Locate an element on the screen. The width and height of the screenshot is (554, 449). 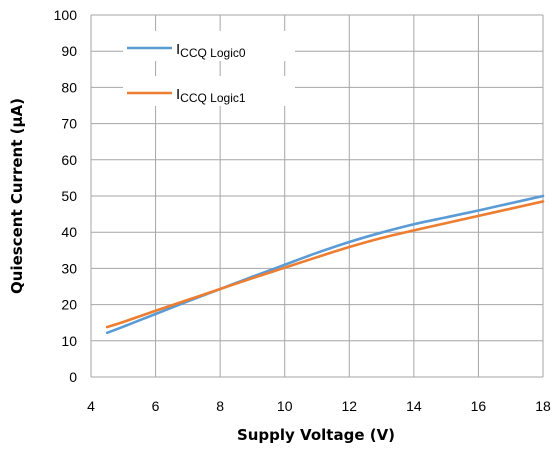
x-tick-label-8: 8 is located at coordinates (220, 406).